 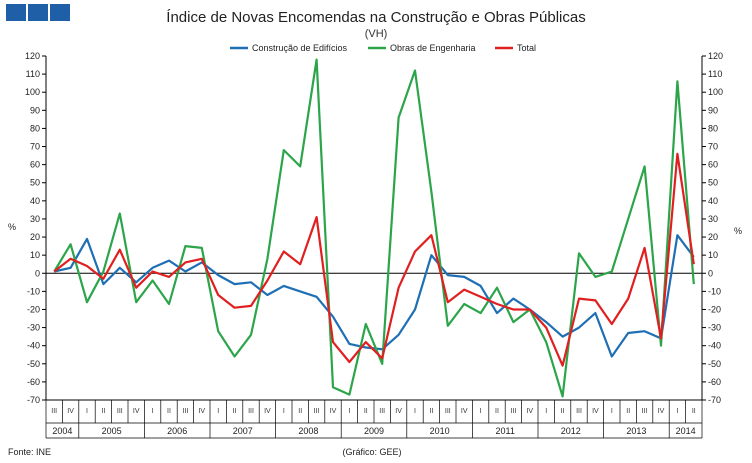 I want to click on y-tick-label-left: -20, so click(x=33, y=309).